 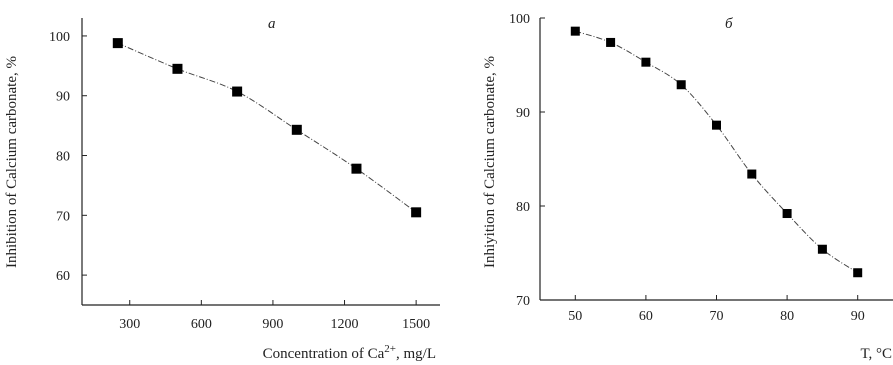 I want to click on x-tick-label-a-1: 600, so click(x=201, y=324).